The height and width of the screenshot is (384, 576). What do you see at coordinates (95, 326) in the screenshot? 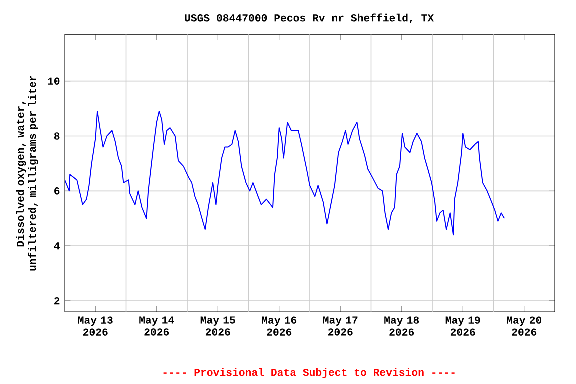
I see `x-tick-label: May 13 2026` at bounding box center [95, 326].